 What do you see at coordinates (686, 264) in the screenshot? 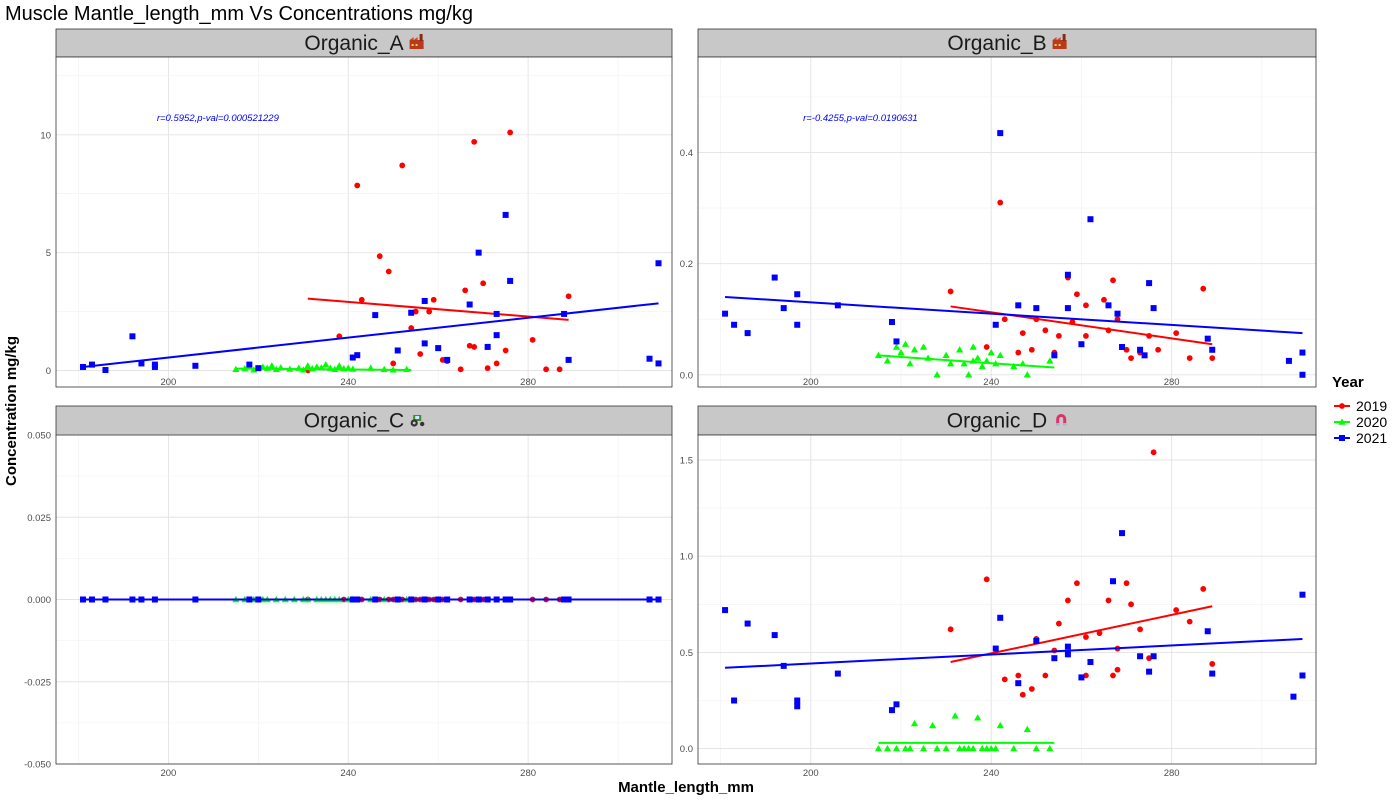
I see `y-tick-label: 0.2` at bounding box center [686, 264].